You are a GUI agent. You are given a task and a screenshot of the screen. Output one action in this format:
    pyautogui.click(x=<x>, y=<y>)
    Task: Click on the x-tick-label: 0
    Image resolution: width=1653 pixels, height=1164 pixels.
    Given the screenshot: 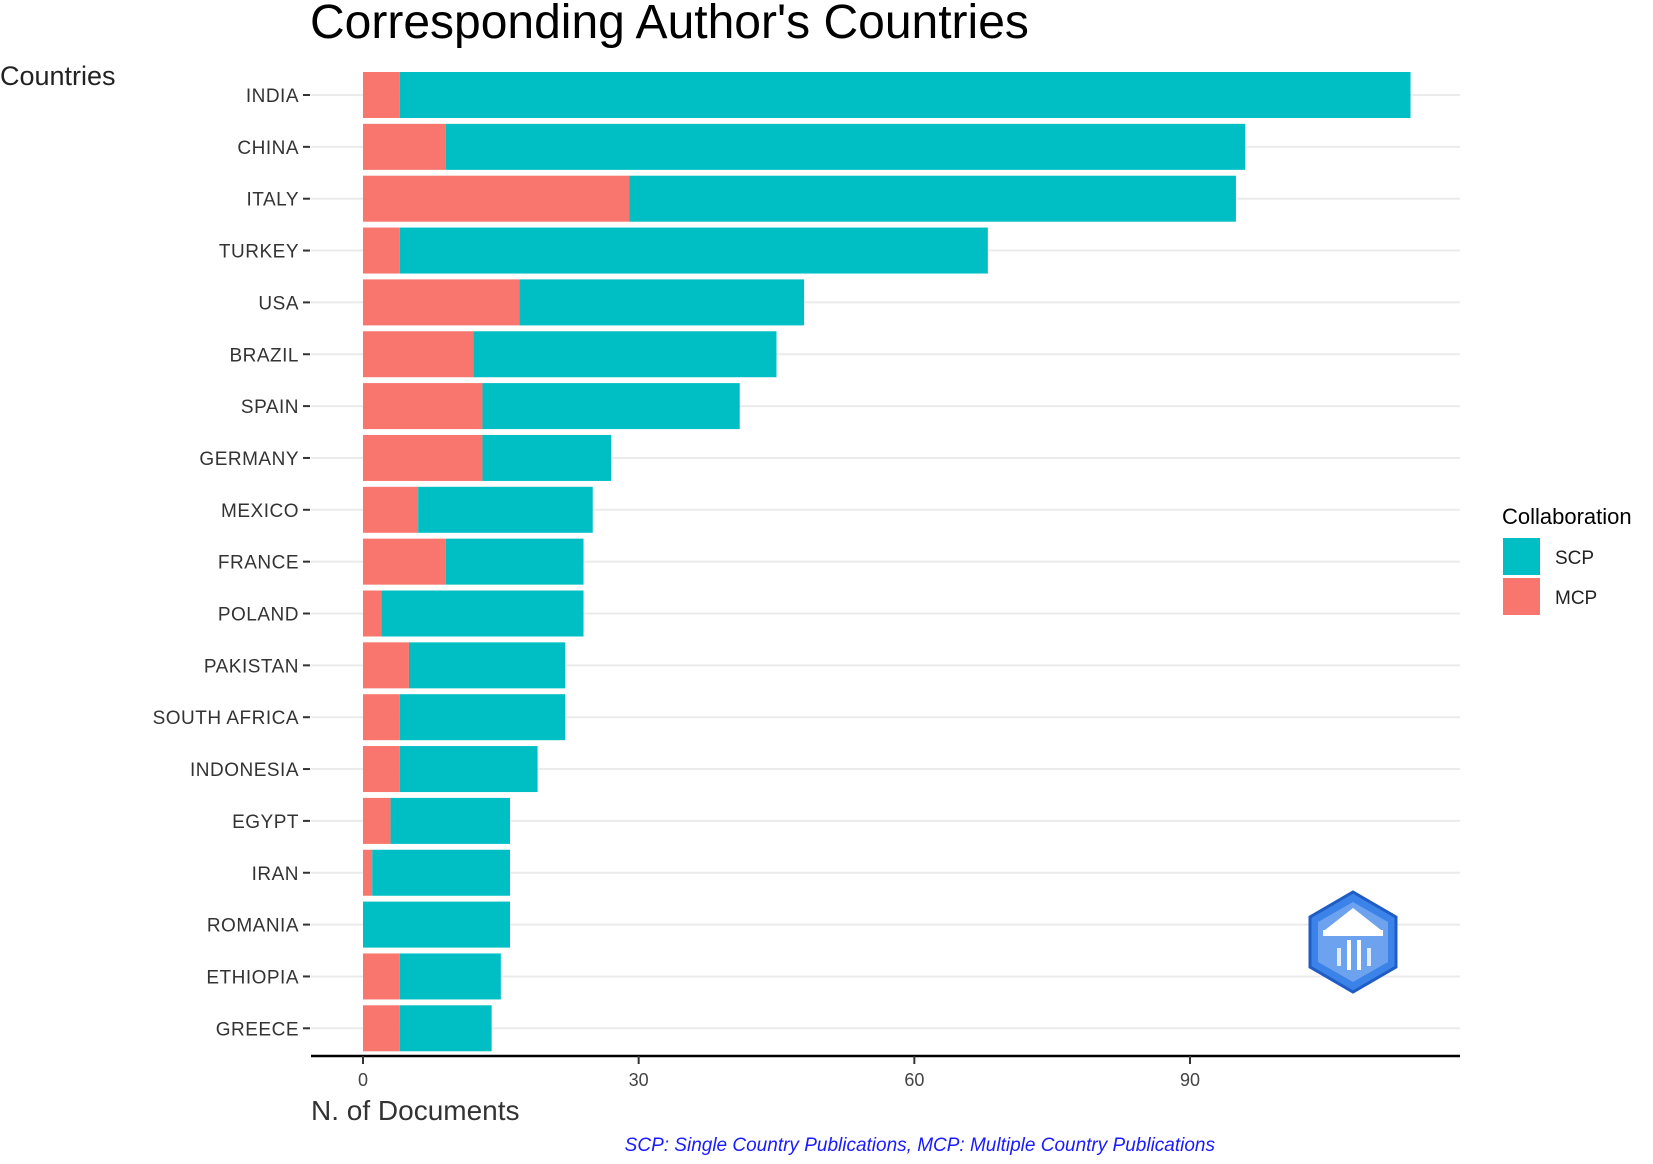 What is the action you would take?
    pyautogui.click(x=363, y=1080)
    